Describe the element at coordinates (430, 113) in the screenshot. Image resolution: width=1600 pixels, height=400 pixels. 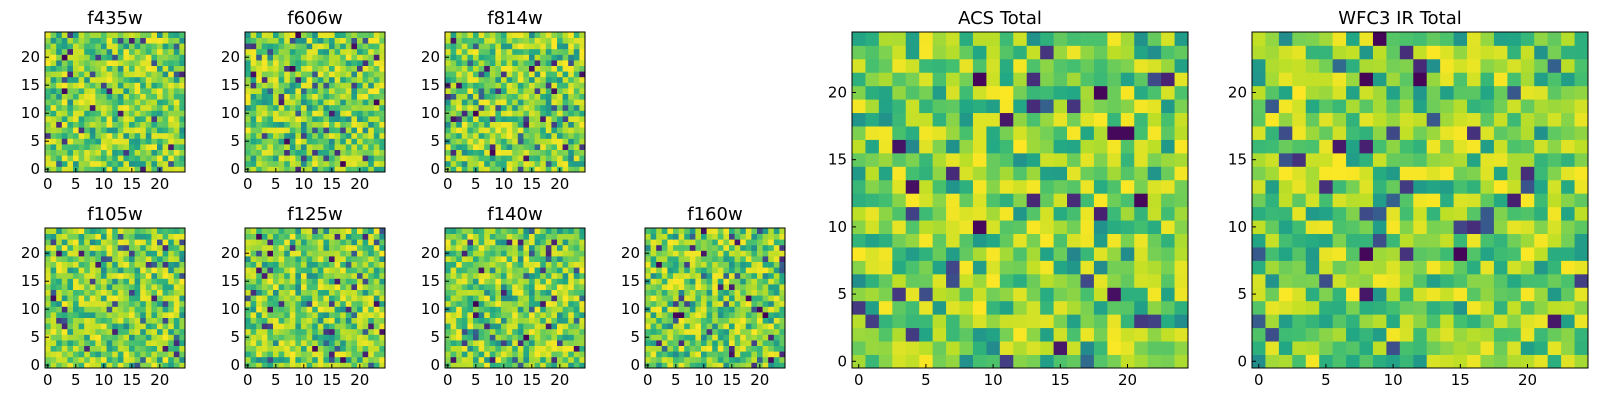
I see `y-tick-label: 10` at that location.